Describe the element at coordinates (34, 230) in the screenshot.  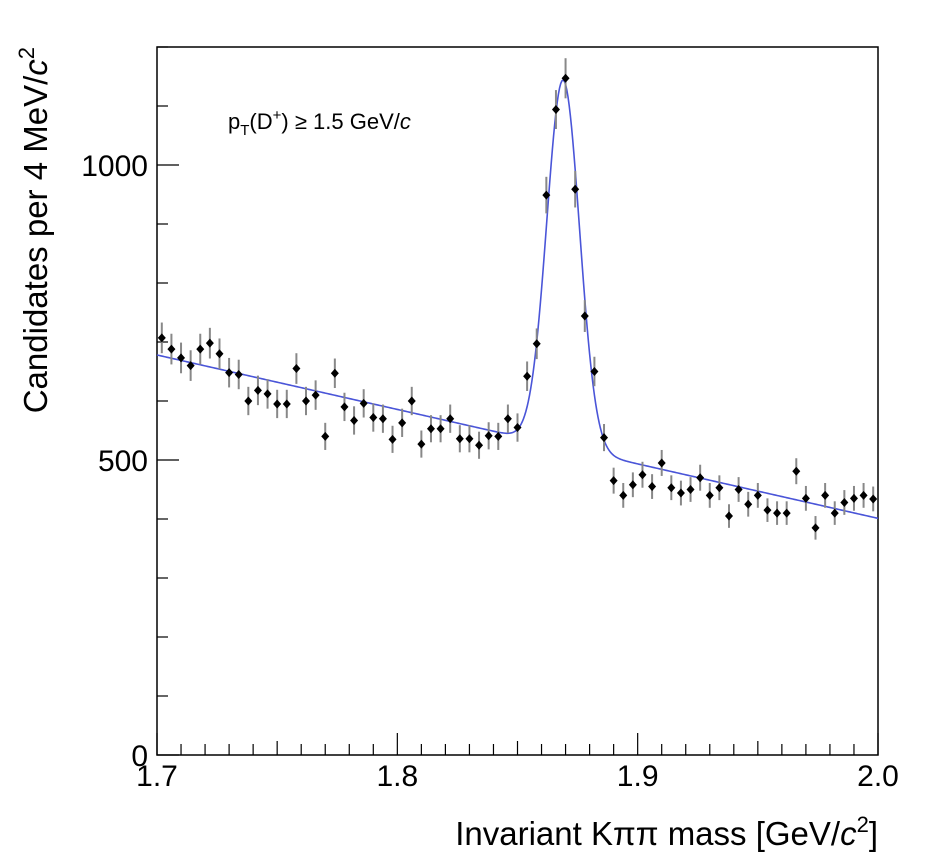
I see `y-axis-title: Candidates per 4 MeV/c2` at that location.